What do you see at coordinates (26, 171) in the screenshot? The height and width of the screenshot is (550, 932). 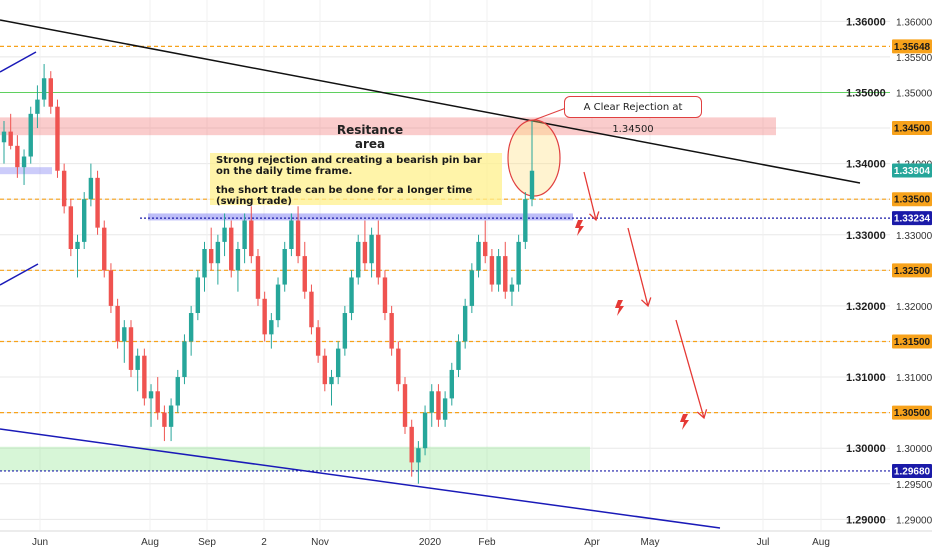 I see `blue-range-zone-left` at bounding box center [26, 171].